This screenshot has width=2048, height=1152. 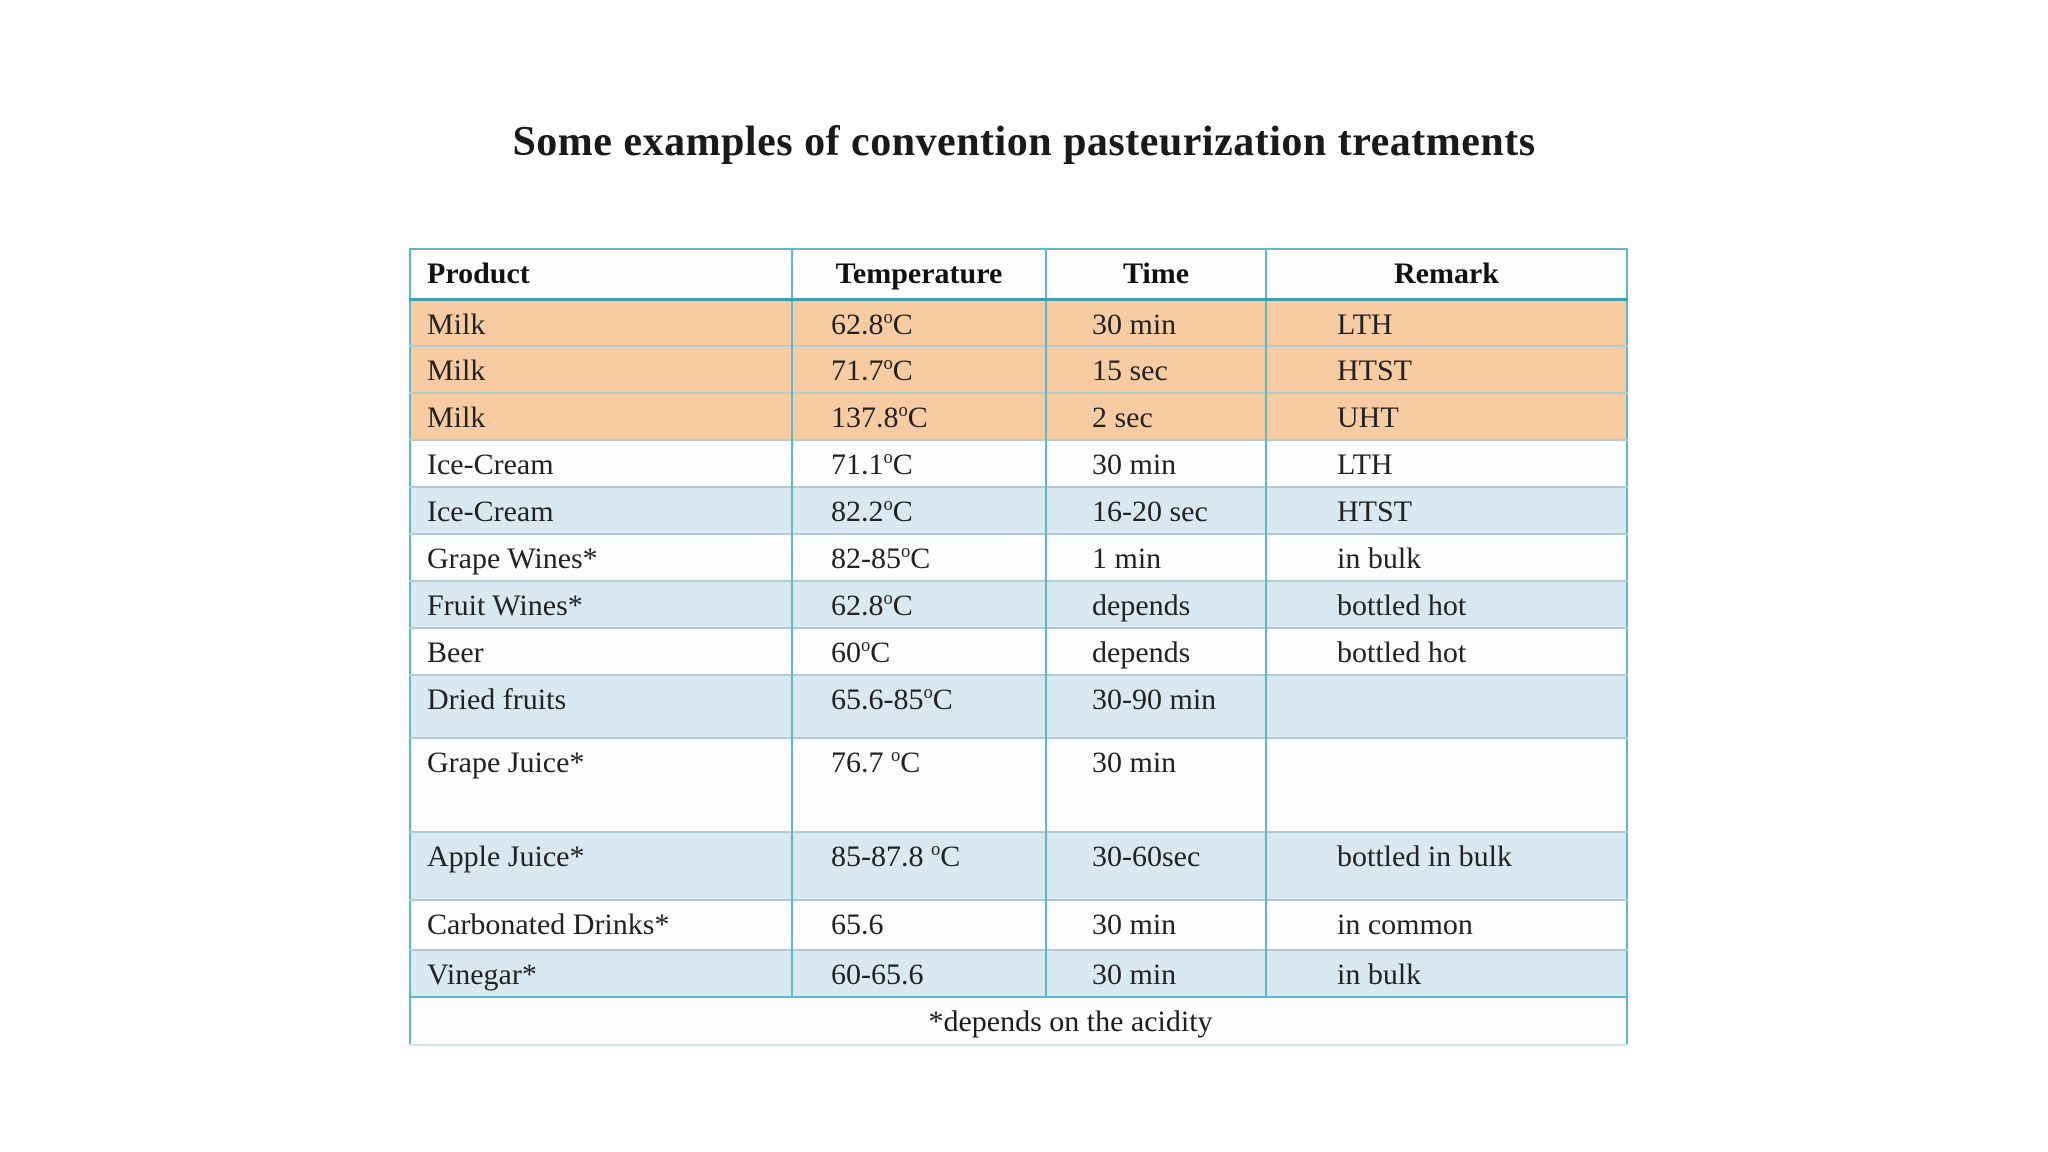 What do you see at coordinates (601, 706) in the screenshot?
I see `product-cell: Dried fruits` at bounding box center [601, 706].